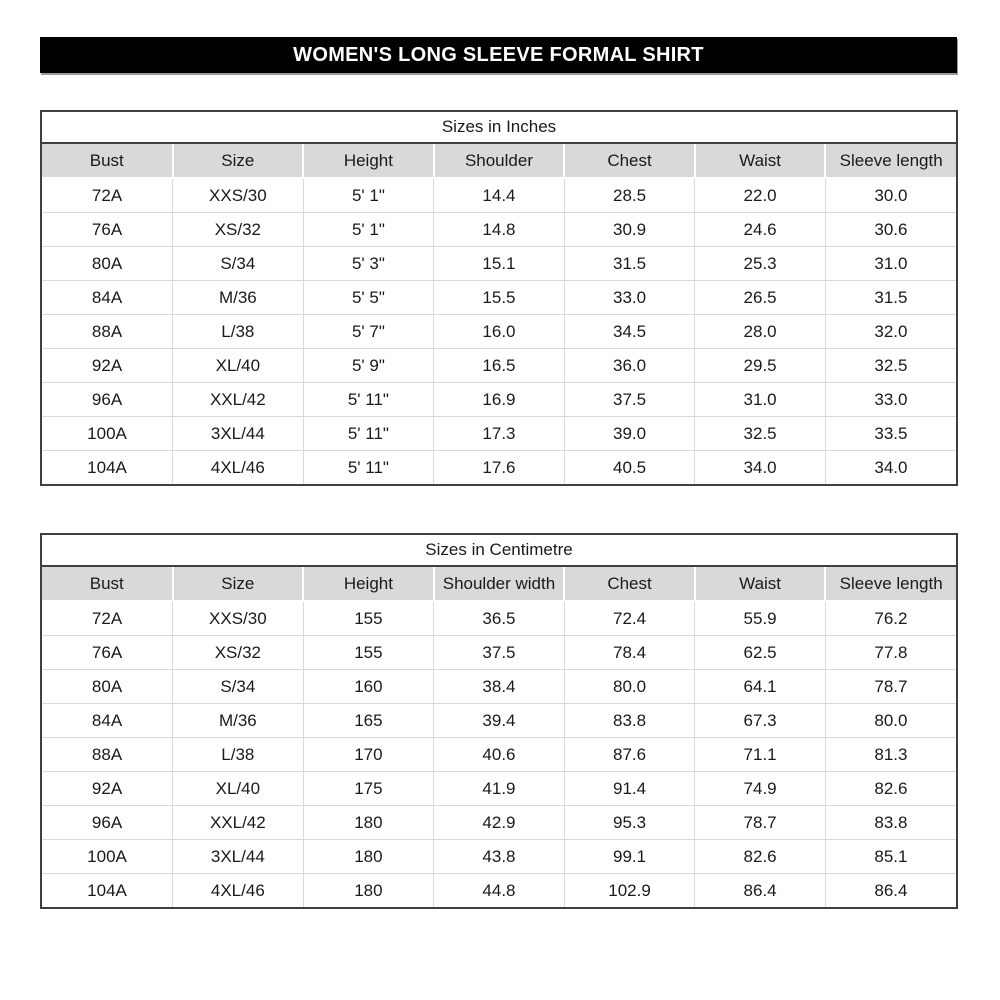 The height and width of the screenshot is (1000, 1000). I want to click on table-cell: 37.5, so click(629, 399).